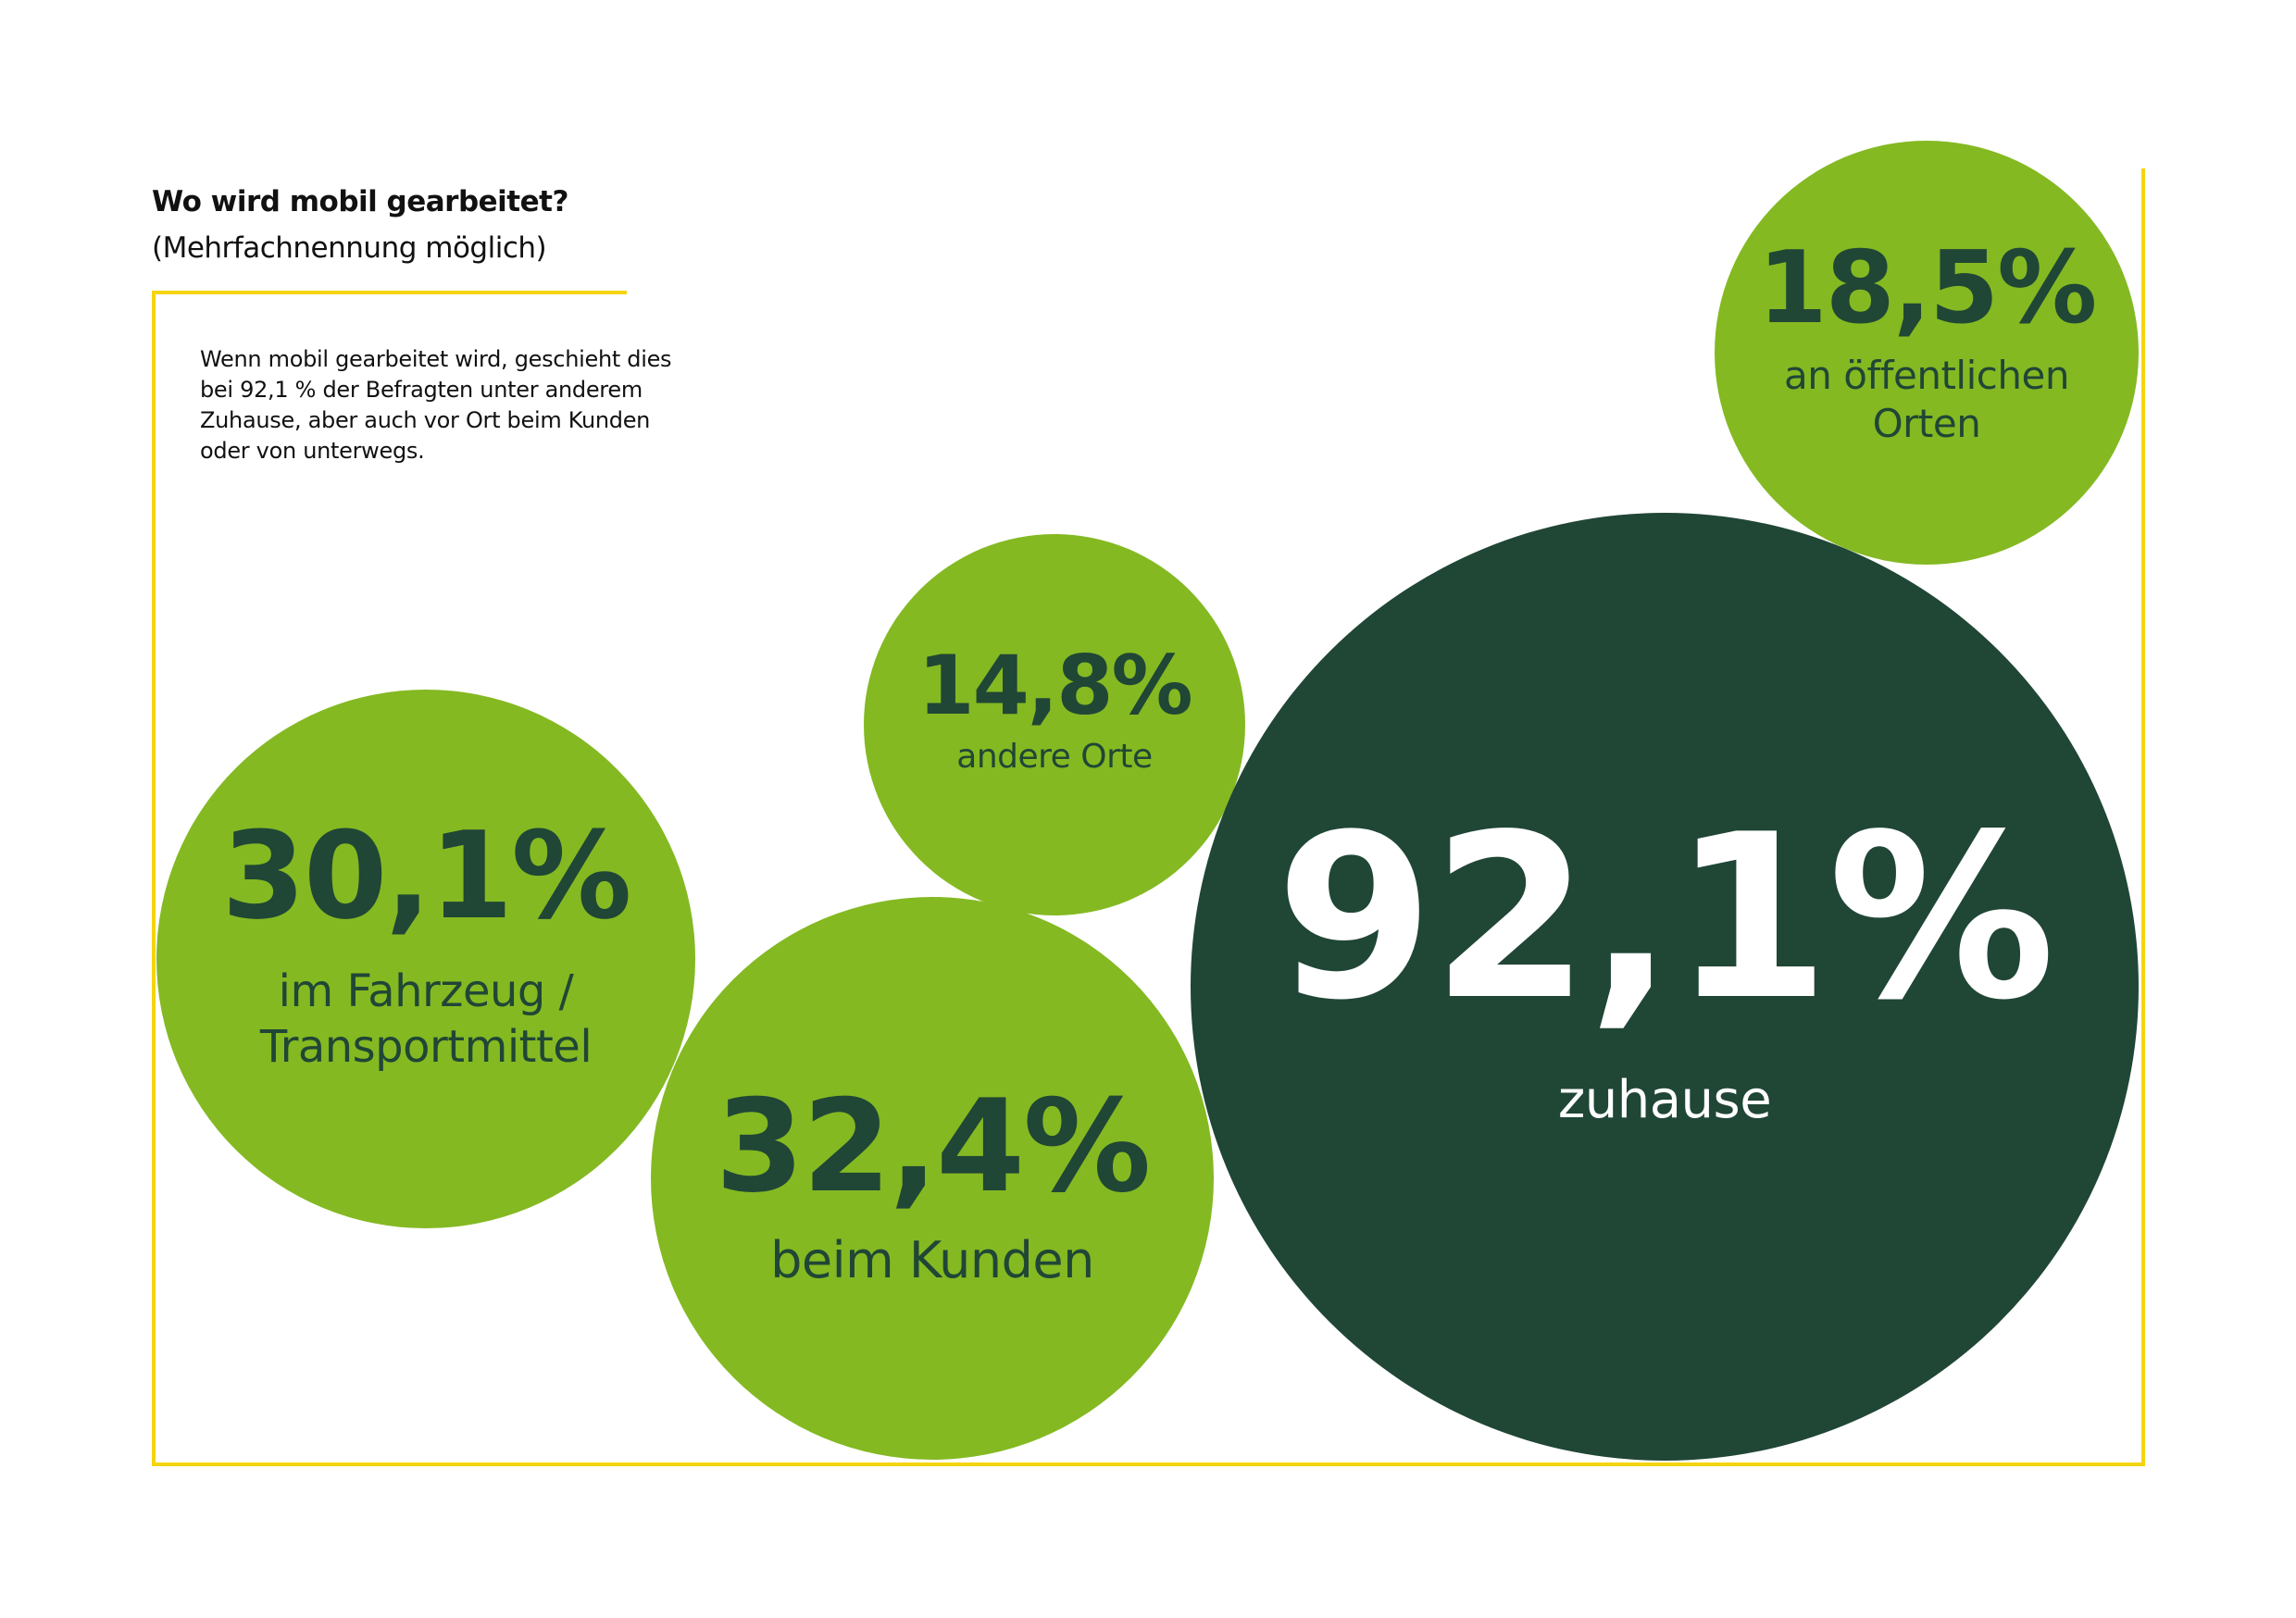 This screenshot has width=2296, height=1618. Describe the element at coordinates (426, 1019) in the screenshot. I see `bubble-label: im Fahrzeug / Transportmittel` at that location.